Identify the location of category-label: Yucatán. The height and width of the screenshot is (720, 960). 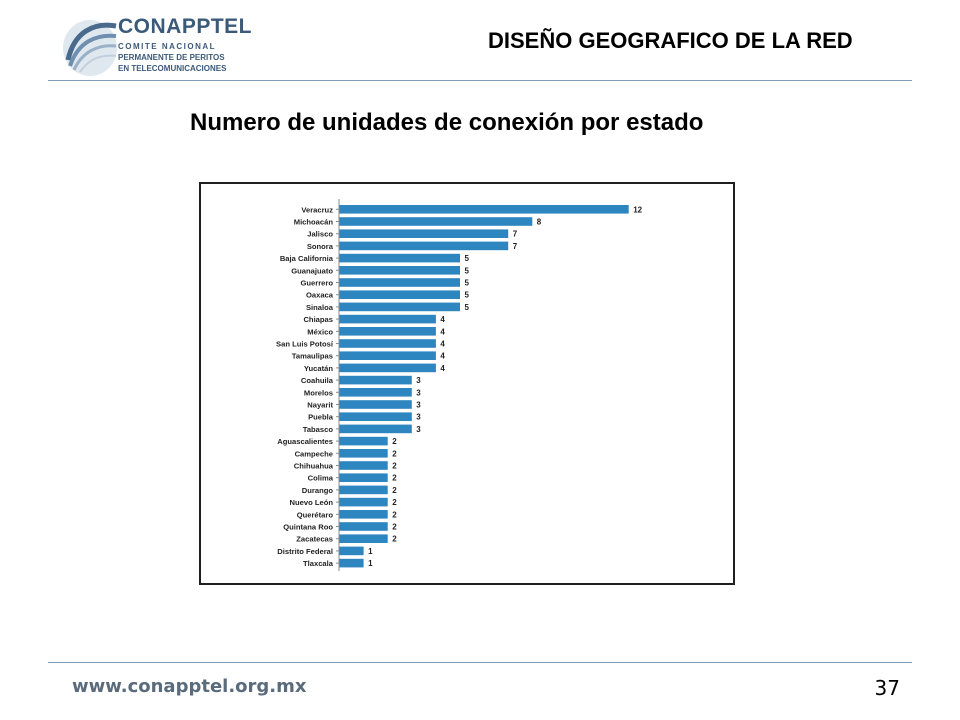
(318, 368).